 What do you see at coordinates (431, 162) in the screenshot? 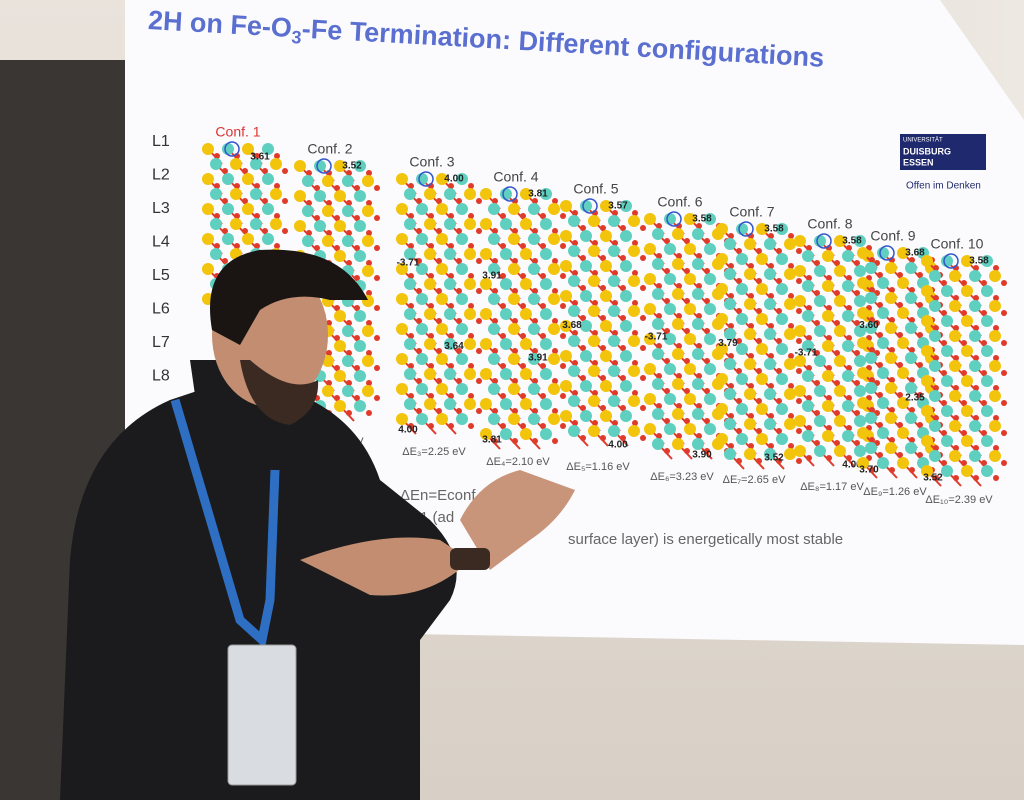
I see `config-label: Conf. 3` at bounding box center [431, 162].